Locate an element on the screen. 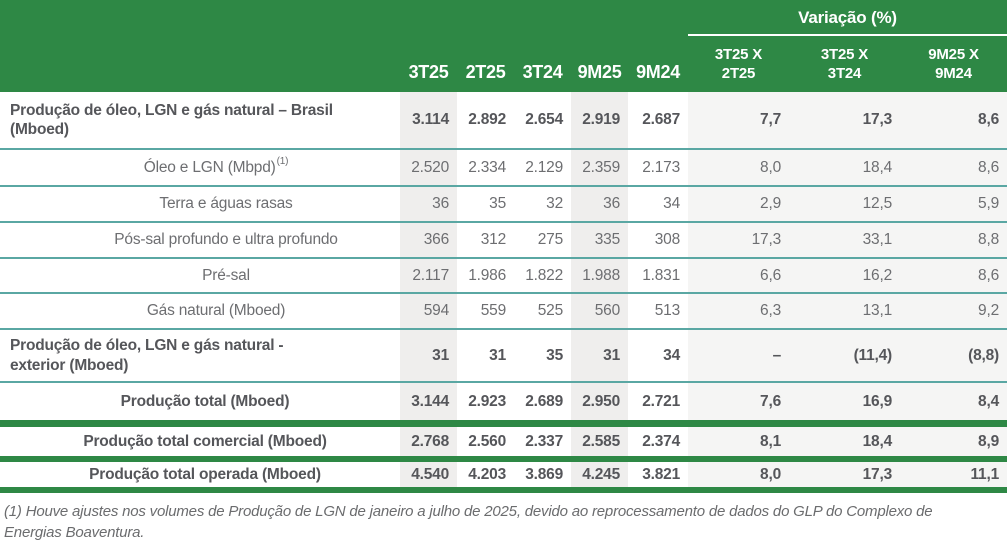  col-header-9m25: 9M25 is located at coordinates (599, 72).